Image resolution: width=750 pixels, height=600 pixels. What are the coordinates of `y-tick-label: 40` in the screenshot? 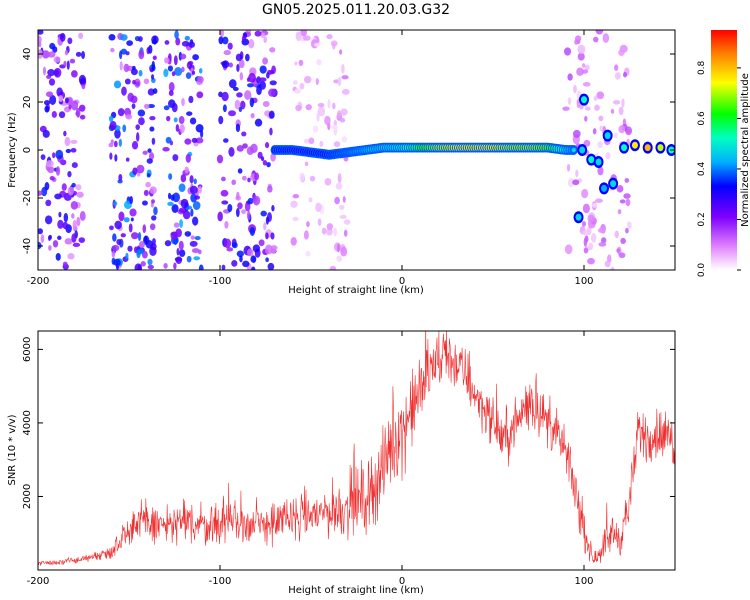 It's located at (27, 54).